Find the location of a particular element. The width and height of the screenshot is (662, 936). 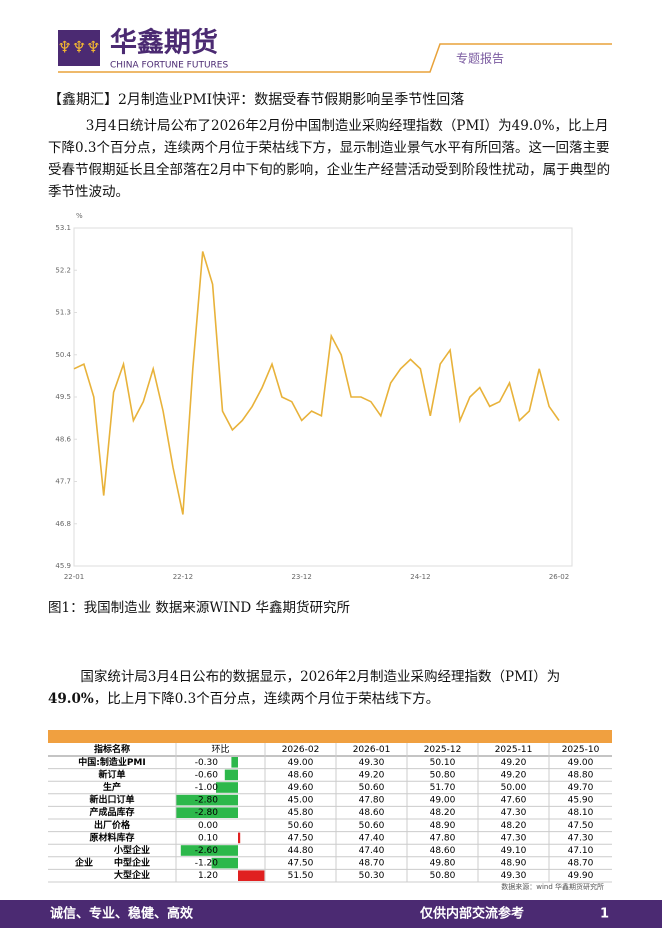

bold-text: 49.0% is located at coordinates (71, 699).